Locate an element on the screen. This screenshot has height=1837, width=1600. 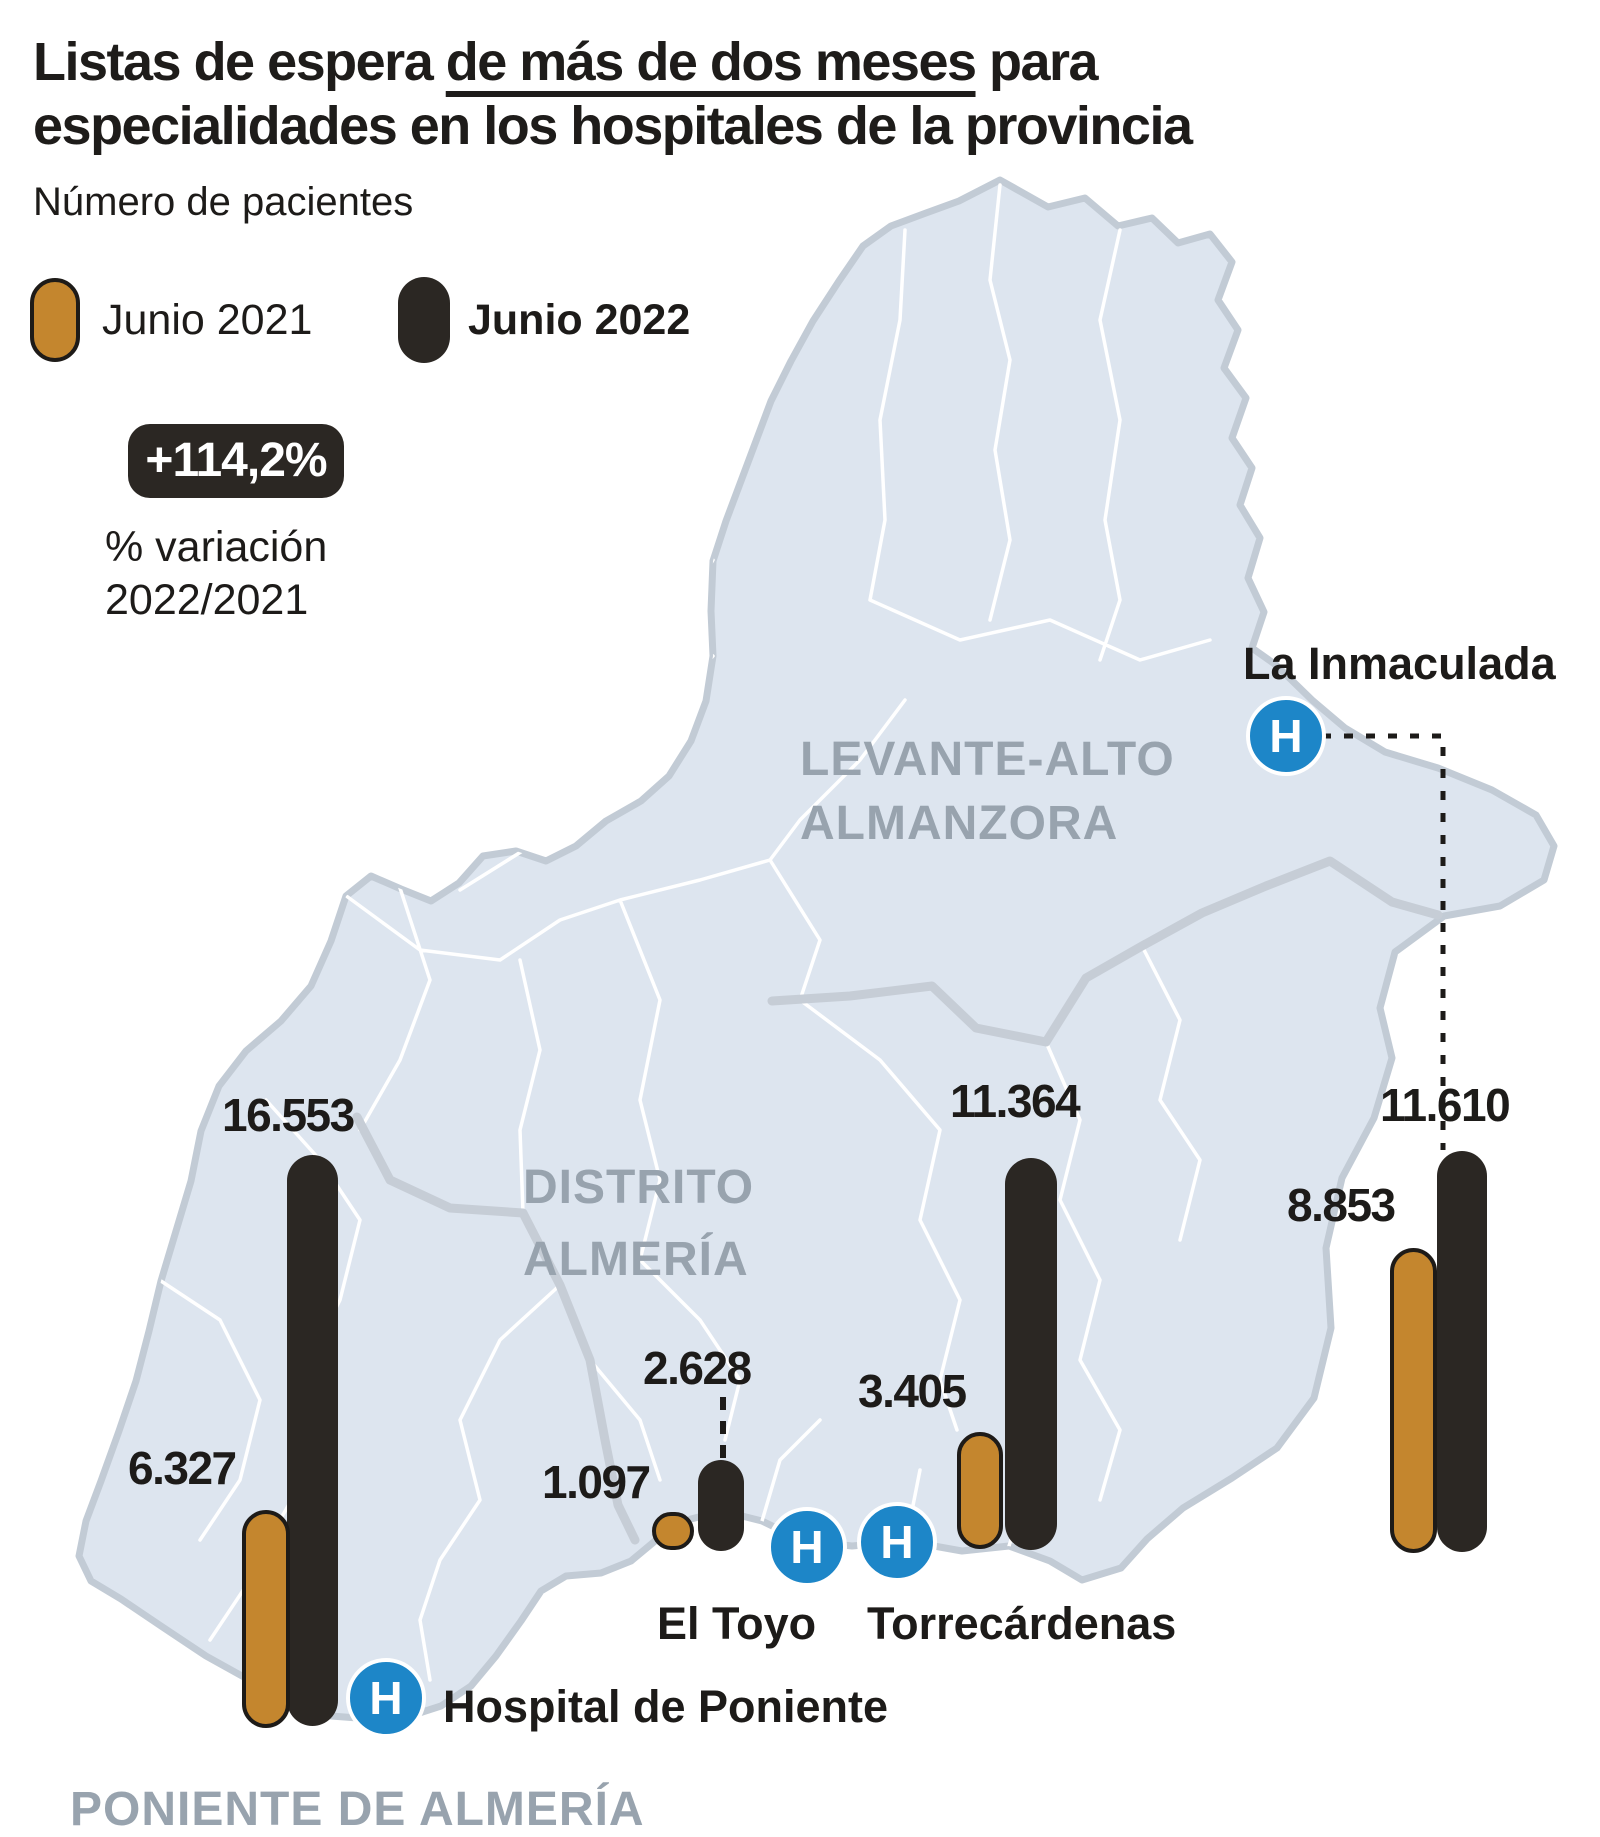
value-la-inmaculada-2022: 11.610 is located at coordinates (1445, 1105).